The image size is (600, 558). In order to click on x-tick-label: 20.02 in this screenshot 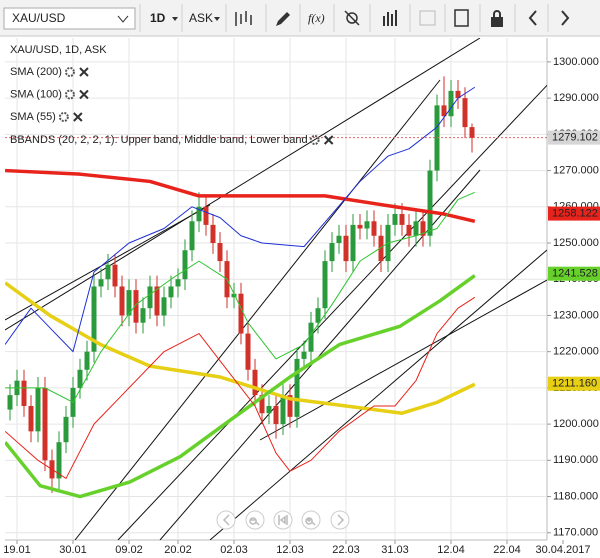, I will do `click(178, 550)`.